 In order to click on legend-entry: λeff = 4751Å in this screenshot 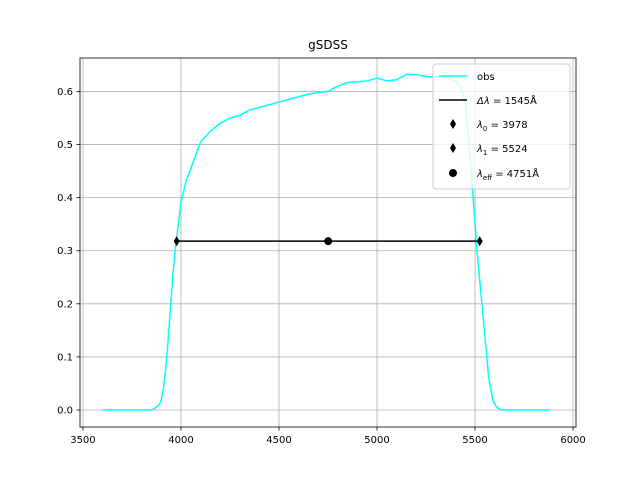, I will do `click(494, 174)`.